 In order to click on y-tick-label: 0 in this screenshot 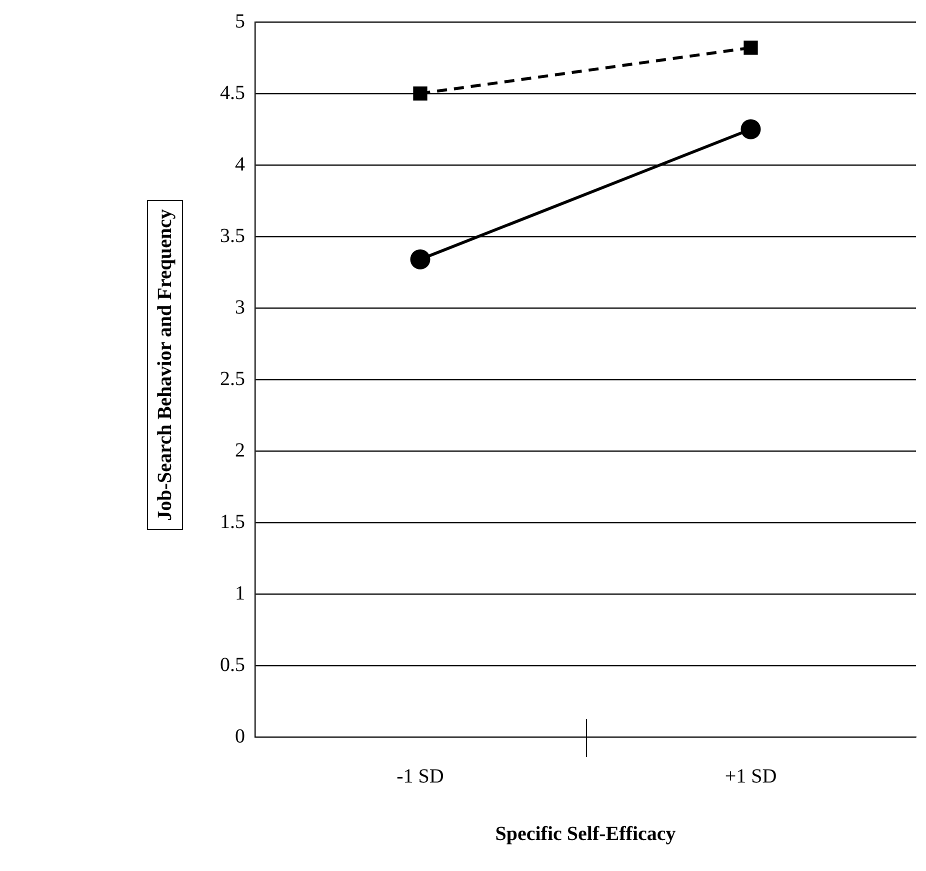, I will do `click(240, 736)`.